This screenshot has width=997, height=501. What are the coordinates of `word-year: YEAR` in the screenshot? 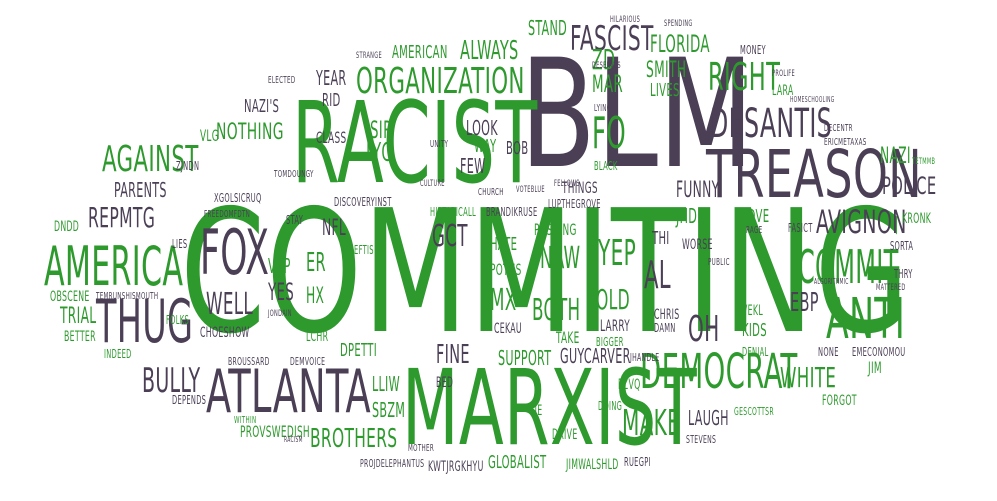 It's located at (331, 78).